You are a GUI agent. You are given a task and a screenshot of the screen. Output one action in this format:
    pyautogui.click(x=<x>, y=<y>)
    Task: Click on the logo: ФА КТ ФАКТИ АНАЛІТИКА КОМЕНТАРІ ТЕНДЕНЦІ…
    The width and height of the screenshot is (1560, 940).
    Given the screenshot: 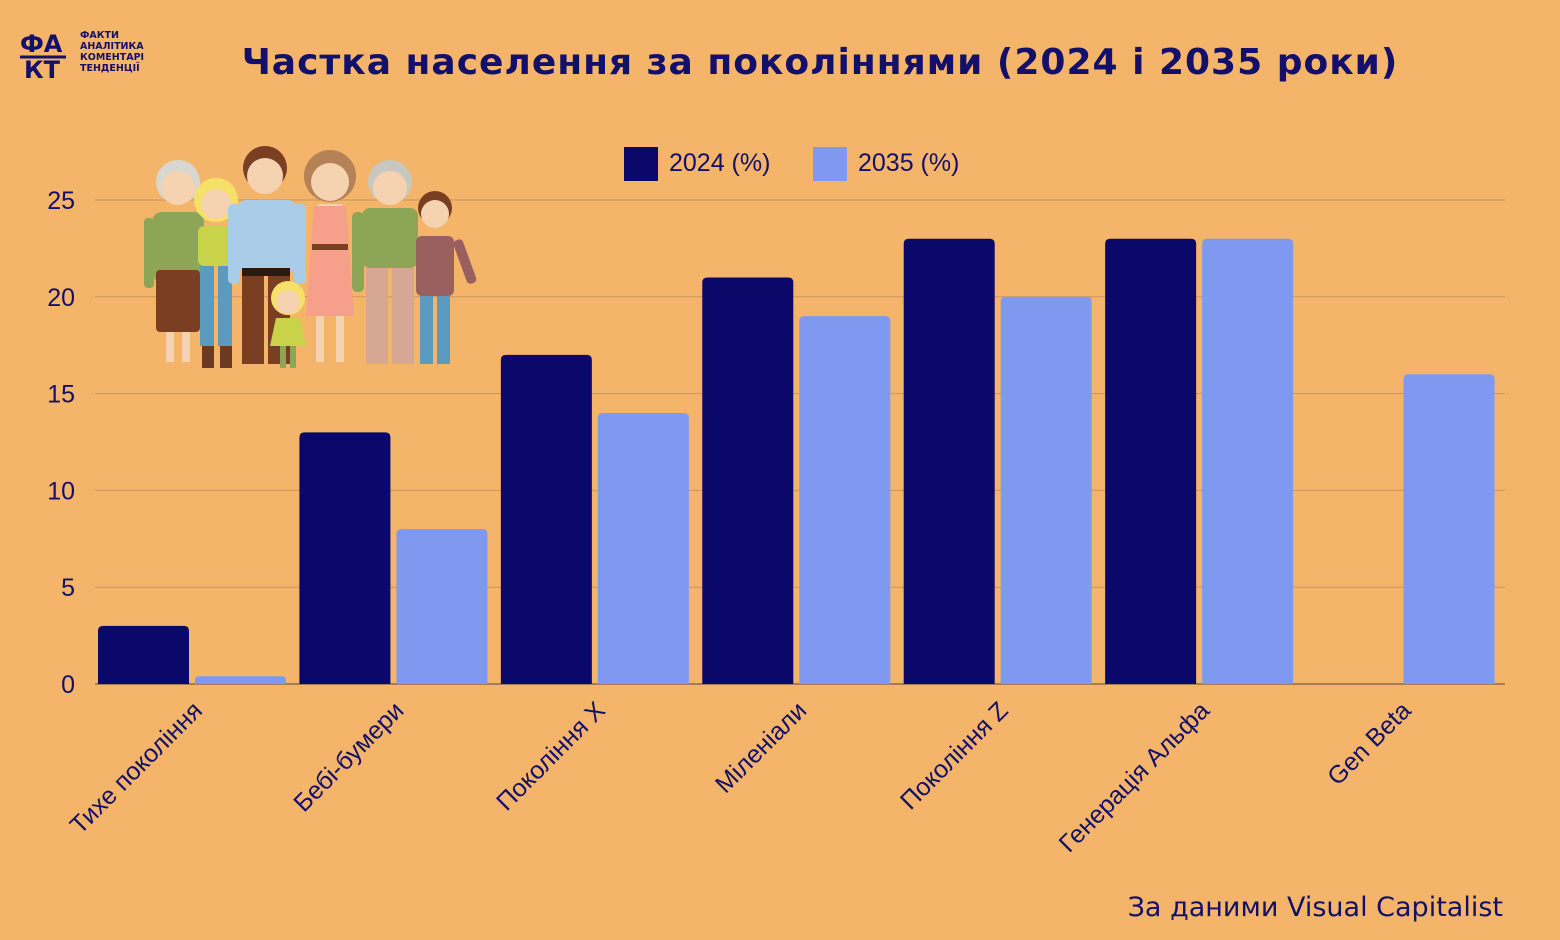 What is the action you would take?
    pyautogui.click(x=88, y=58)
    